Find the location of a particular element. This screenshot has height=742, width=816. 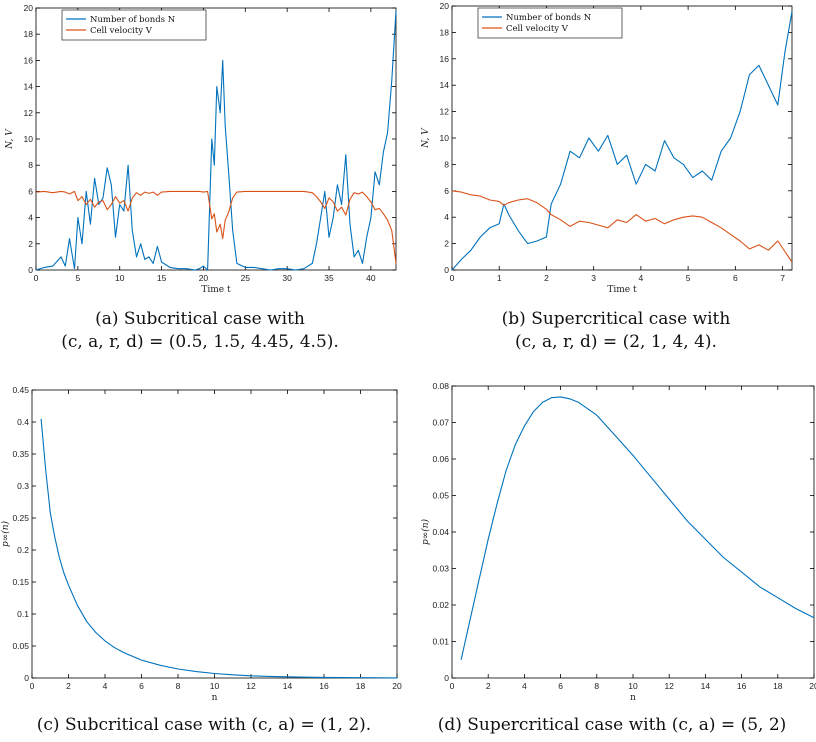

legend-entry-a-1: Cell velocity V is located at coordinates (121, 31).